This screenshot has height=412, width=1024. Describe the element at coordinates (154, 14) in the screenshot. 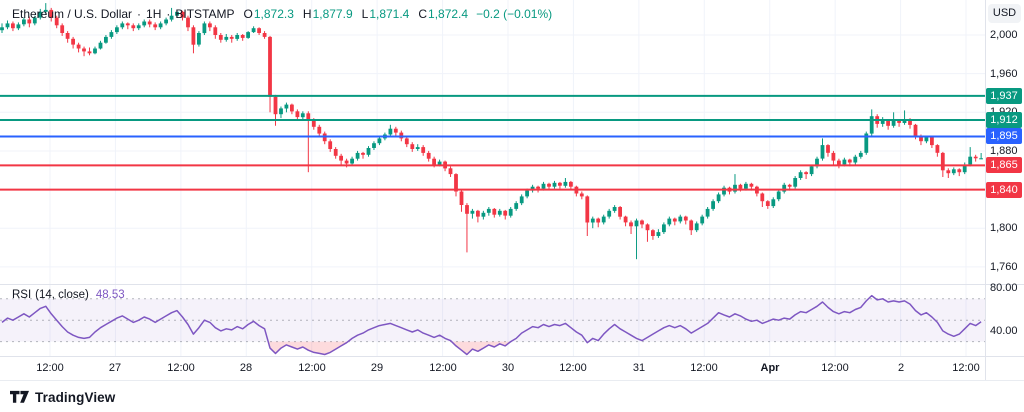

I see `interval-label: 1H` at that location.